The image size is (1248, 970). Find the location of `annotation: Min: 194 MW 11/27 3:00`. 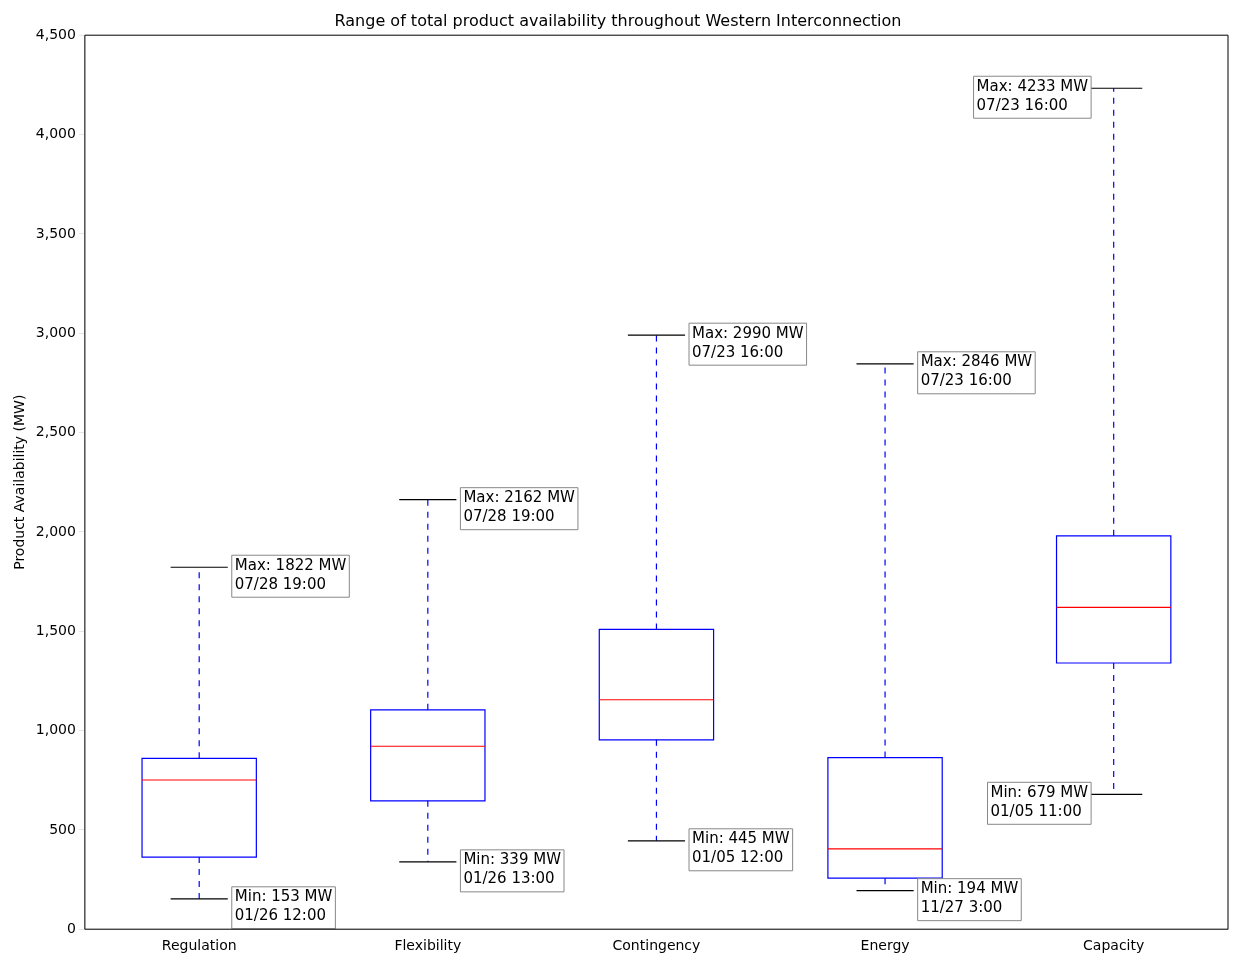

annotation: Min: 194 MW 11/27 3:00 is located at coordinates (969, 898).